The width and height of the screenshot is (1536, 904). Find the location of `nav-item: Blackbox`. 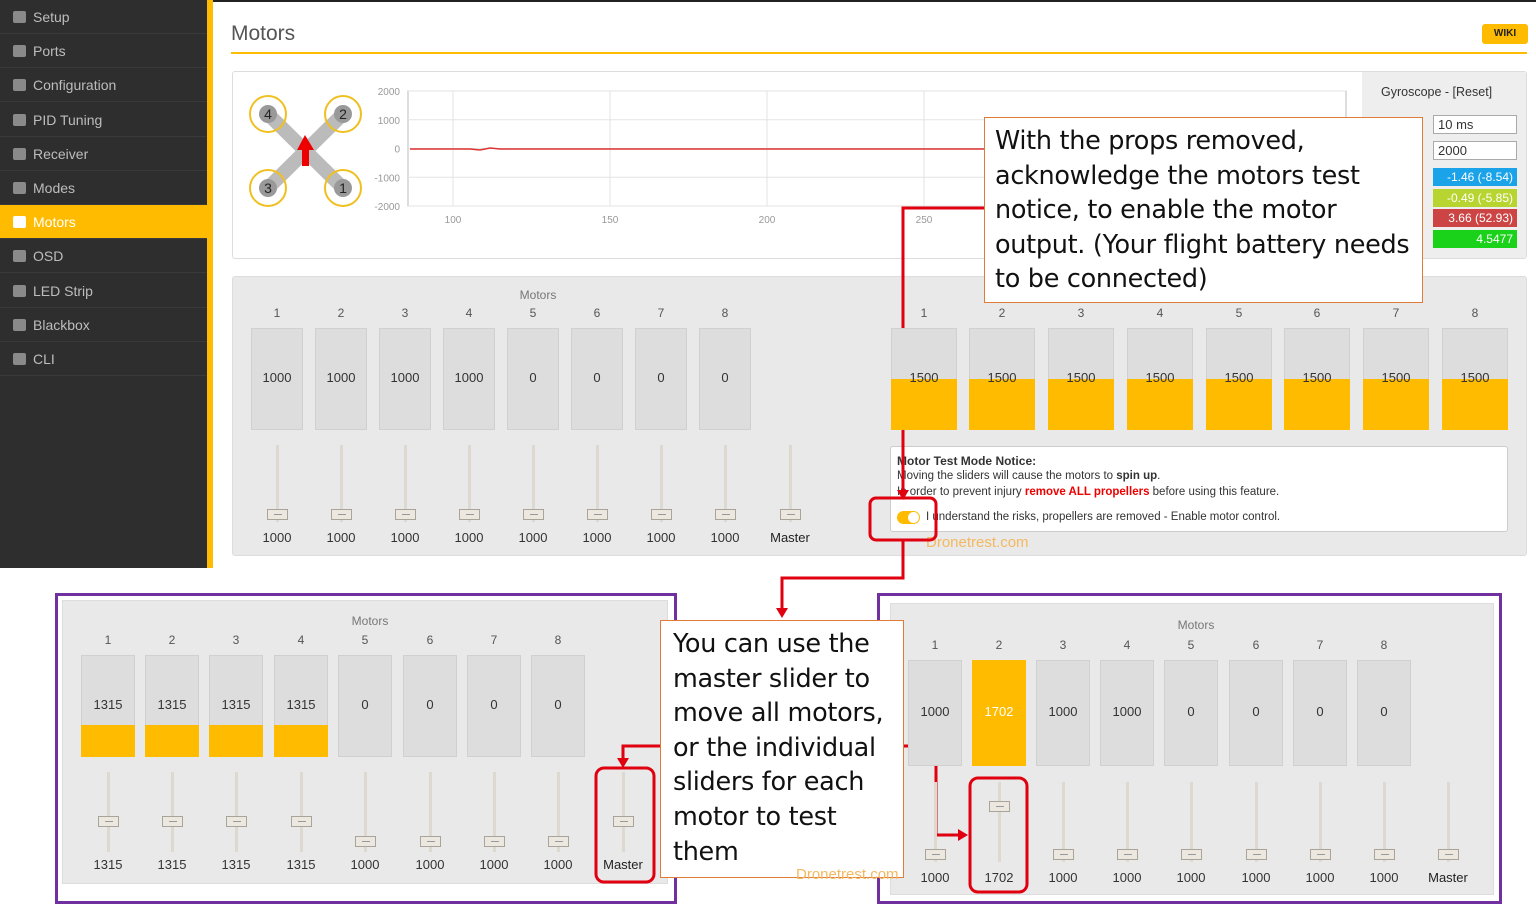

nav-item: Blackbox is located at coordinates (103, 325).